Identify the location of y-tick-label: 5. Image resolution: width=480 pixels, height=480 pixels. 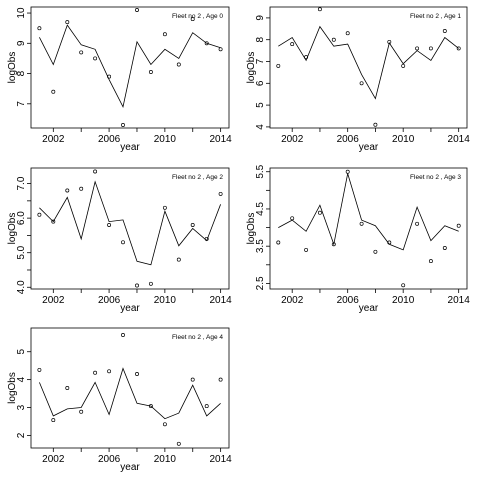
(21, 352).